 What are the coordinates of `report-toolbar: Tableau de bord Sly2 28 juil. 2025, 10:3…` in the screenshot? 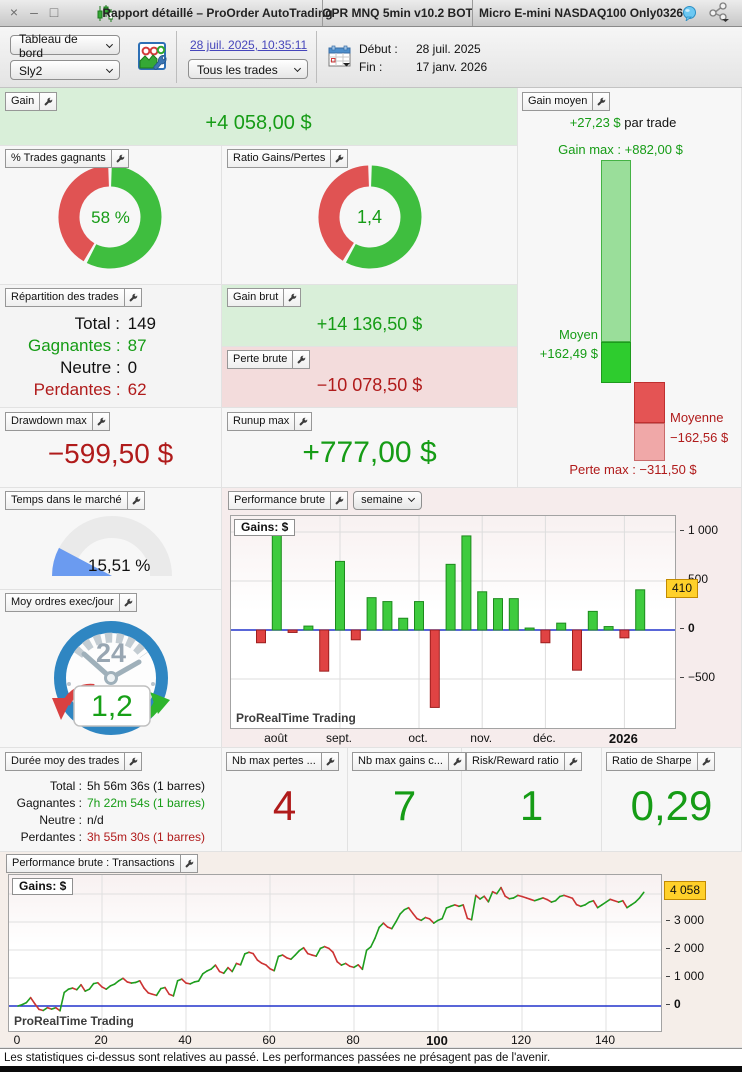 It's located at (371, 57).